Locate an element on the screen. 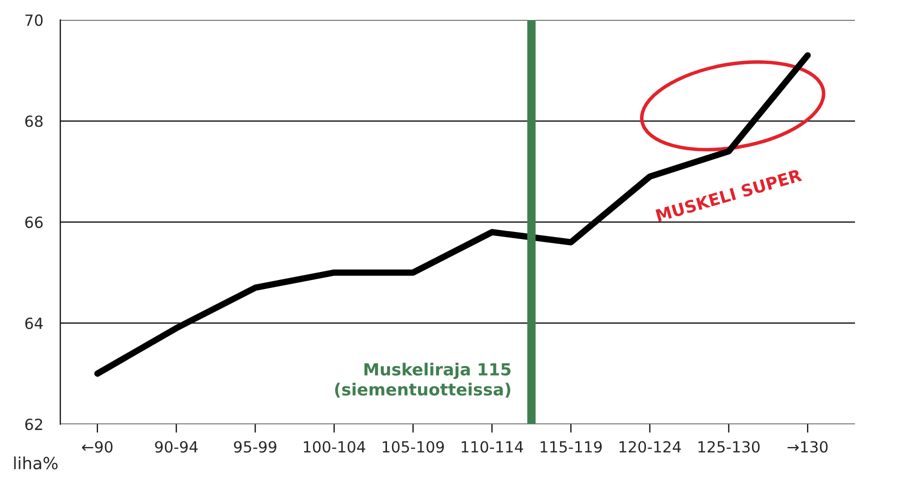 The height and width of the screenshot is (499, 900). ref-line-label: Muskeliraja 115 (siementuotteissa) is located at coordinates (423, 380).